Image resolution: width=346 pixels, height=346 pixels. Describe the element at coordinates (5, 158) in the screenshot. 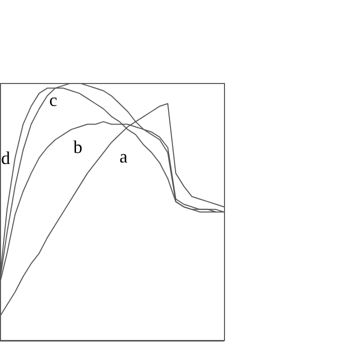

I see `series-label: d` at that location.